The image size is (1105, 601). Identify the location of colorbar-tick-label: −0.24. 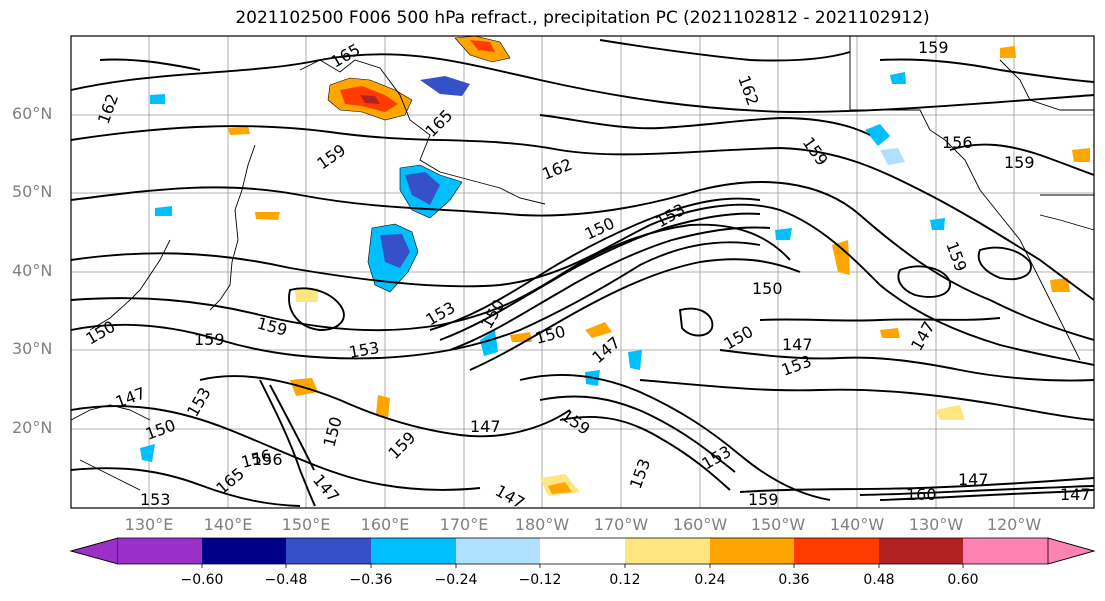
(456, 580).